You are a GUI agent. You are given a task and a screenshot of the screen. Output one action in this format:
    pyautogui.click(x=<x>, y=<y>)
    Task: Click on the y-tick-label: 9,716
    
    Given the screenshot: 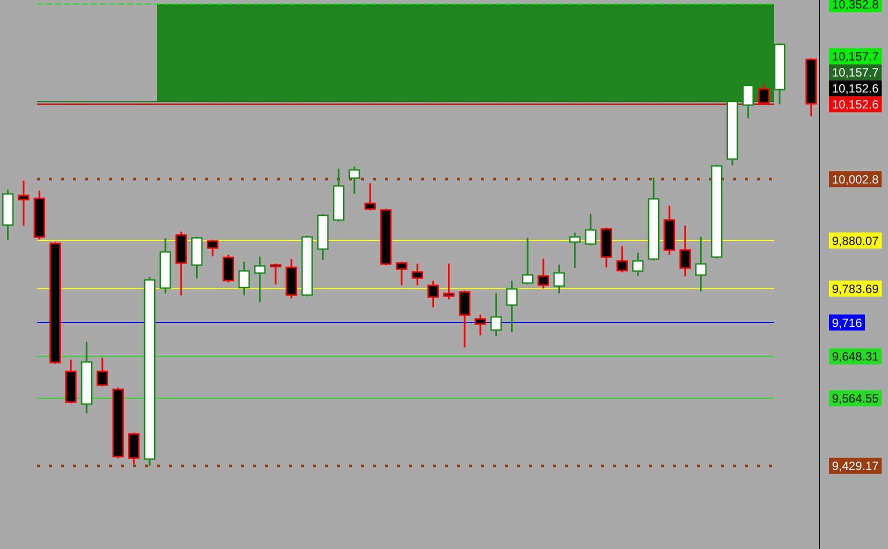 What is the action you would take?
    pyautogui.click(x=847, y=323)
    